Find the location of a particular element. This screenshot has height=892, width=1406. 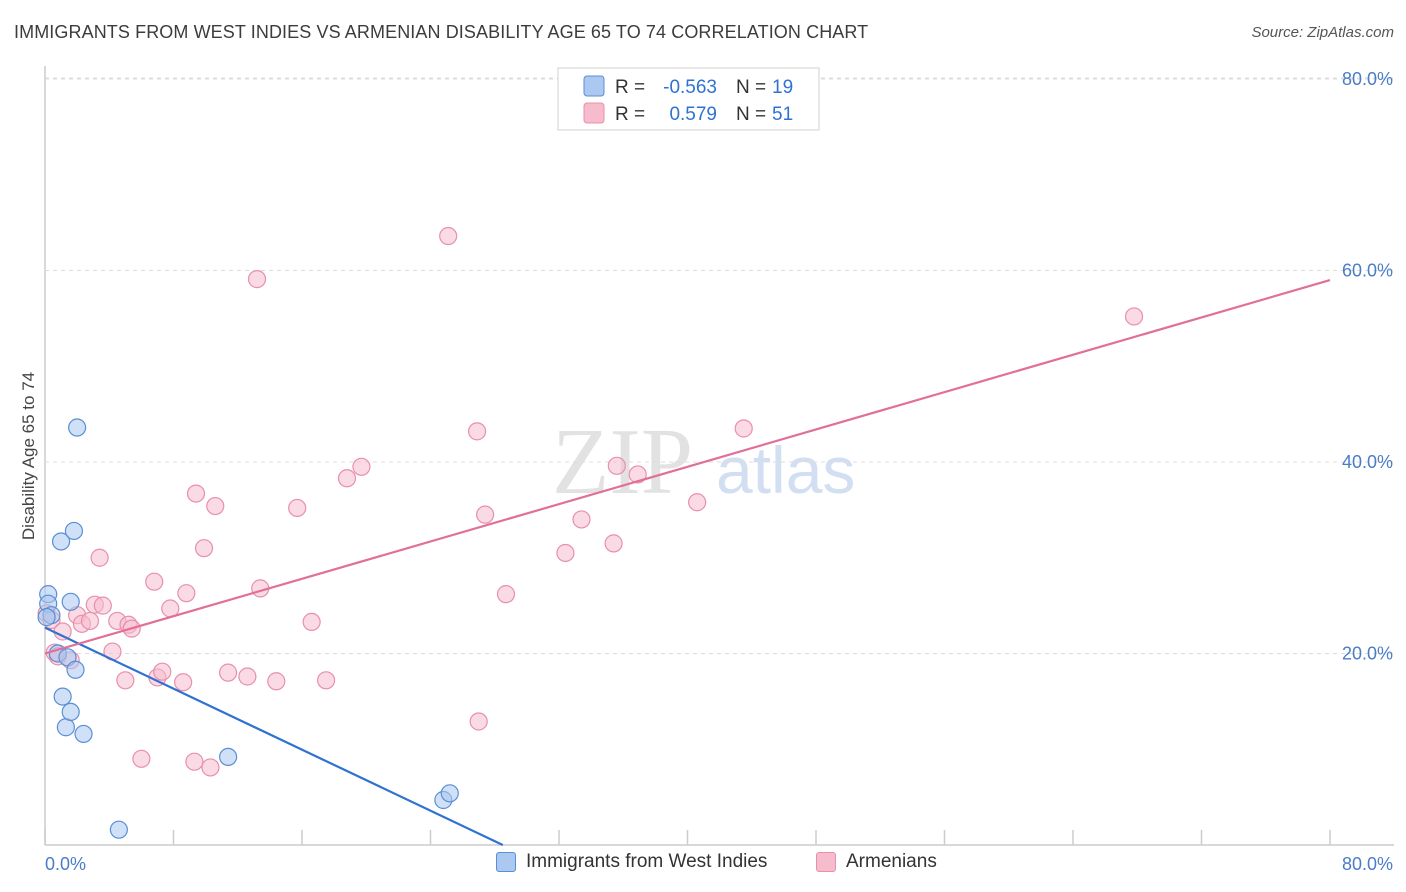

correlation-legend: R = -0.563 N = 19 R = 0.579 N = 51 is located at coordinates (688, 99).